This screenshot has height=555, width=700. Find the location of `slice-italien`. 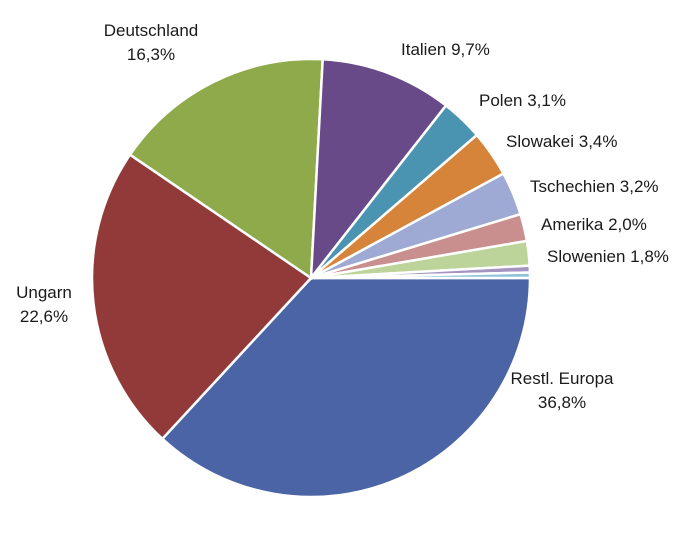

slice-italien is located at coordinates (378, 169).